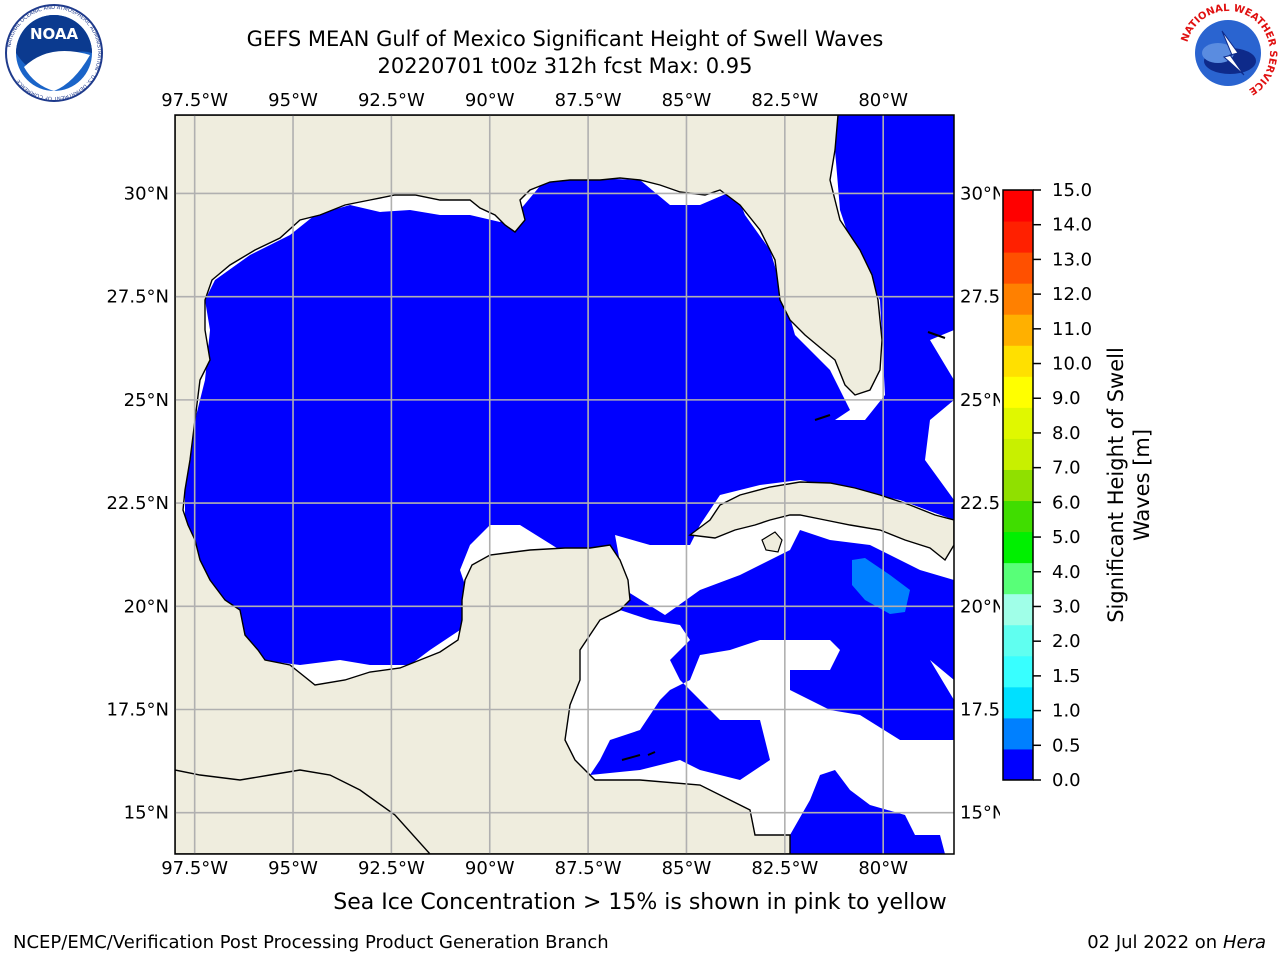 The height and width of the screenshot is (960, 1280). What do you see at coordinates (194, 100) in the screenshot?
I see `lon-label-top: 97.5°W` at bounding box center [194, 100].